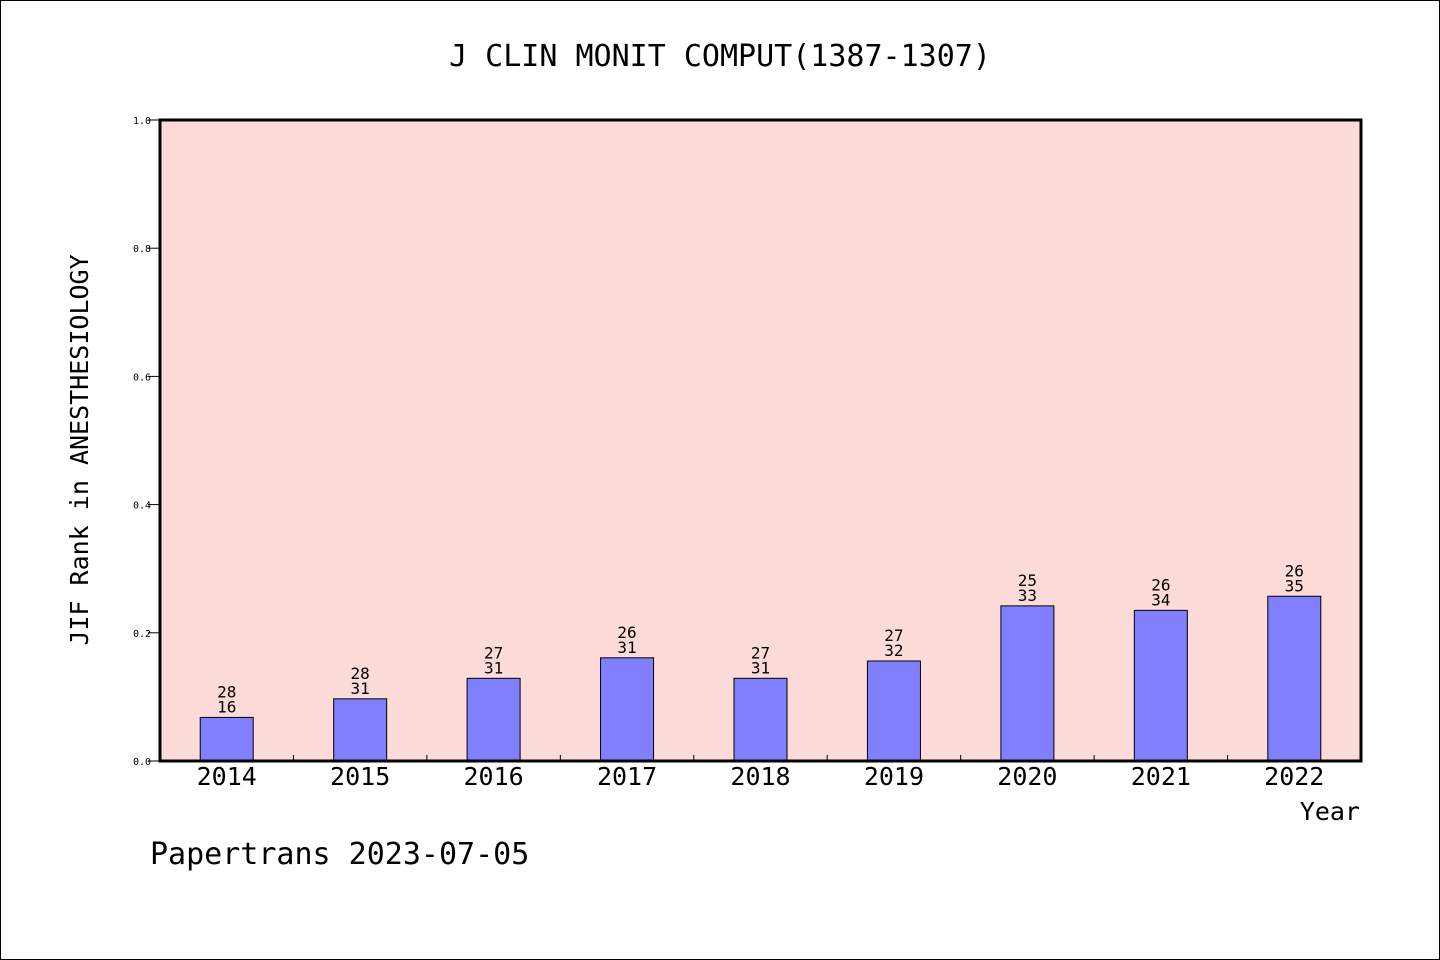  What do you see at coordinates (146, 442) in the screenshot?
I see `y-axis: 0.0 0.2 0.4 0.6 0.8 1.0` at bounding box center [146, 442].